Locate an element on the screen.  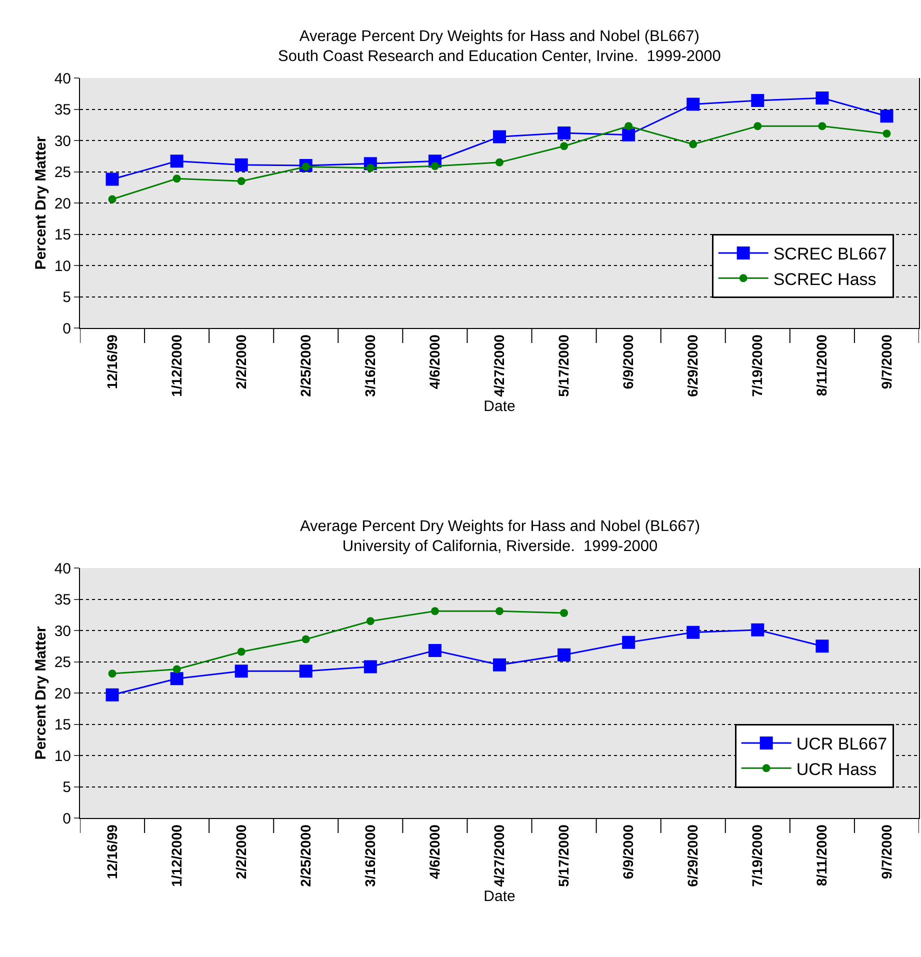
legend-label: SCREC BL667 is located at coordinates (830, 254).